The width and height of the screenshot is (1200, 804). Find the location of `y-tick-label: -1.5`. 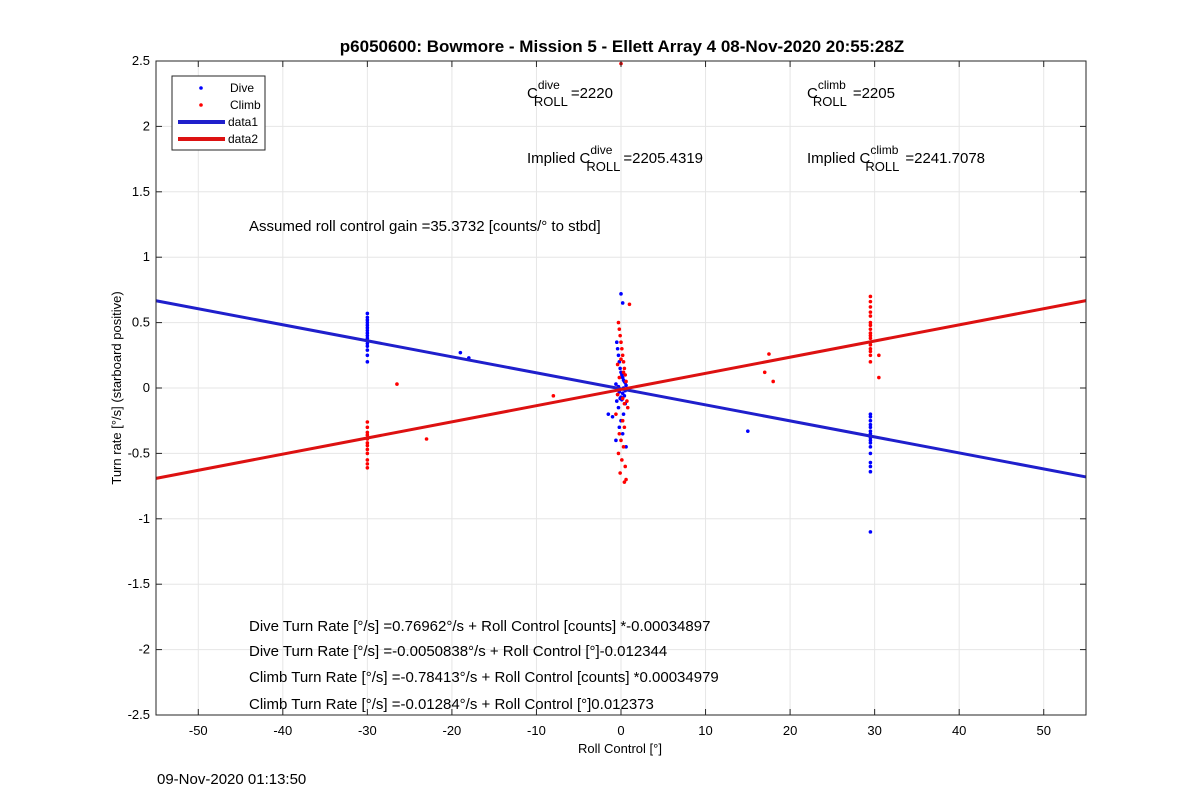

y-tick-label: -1.5 is located at coordinates (139, 583).